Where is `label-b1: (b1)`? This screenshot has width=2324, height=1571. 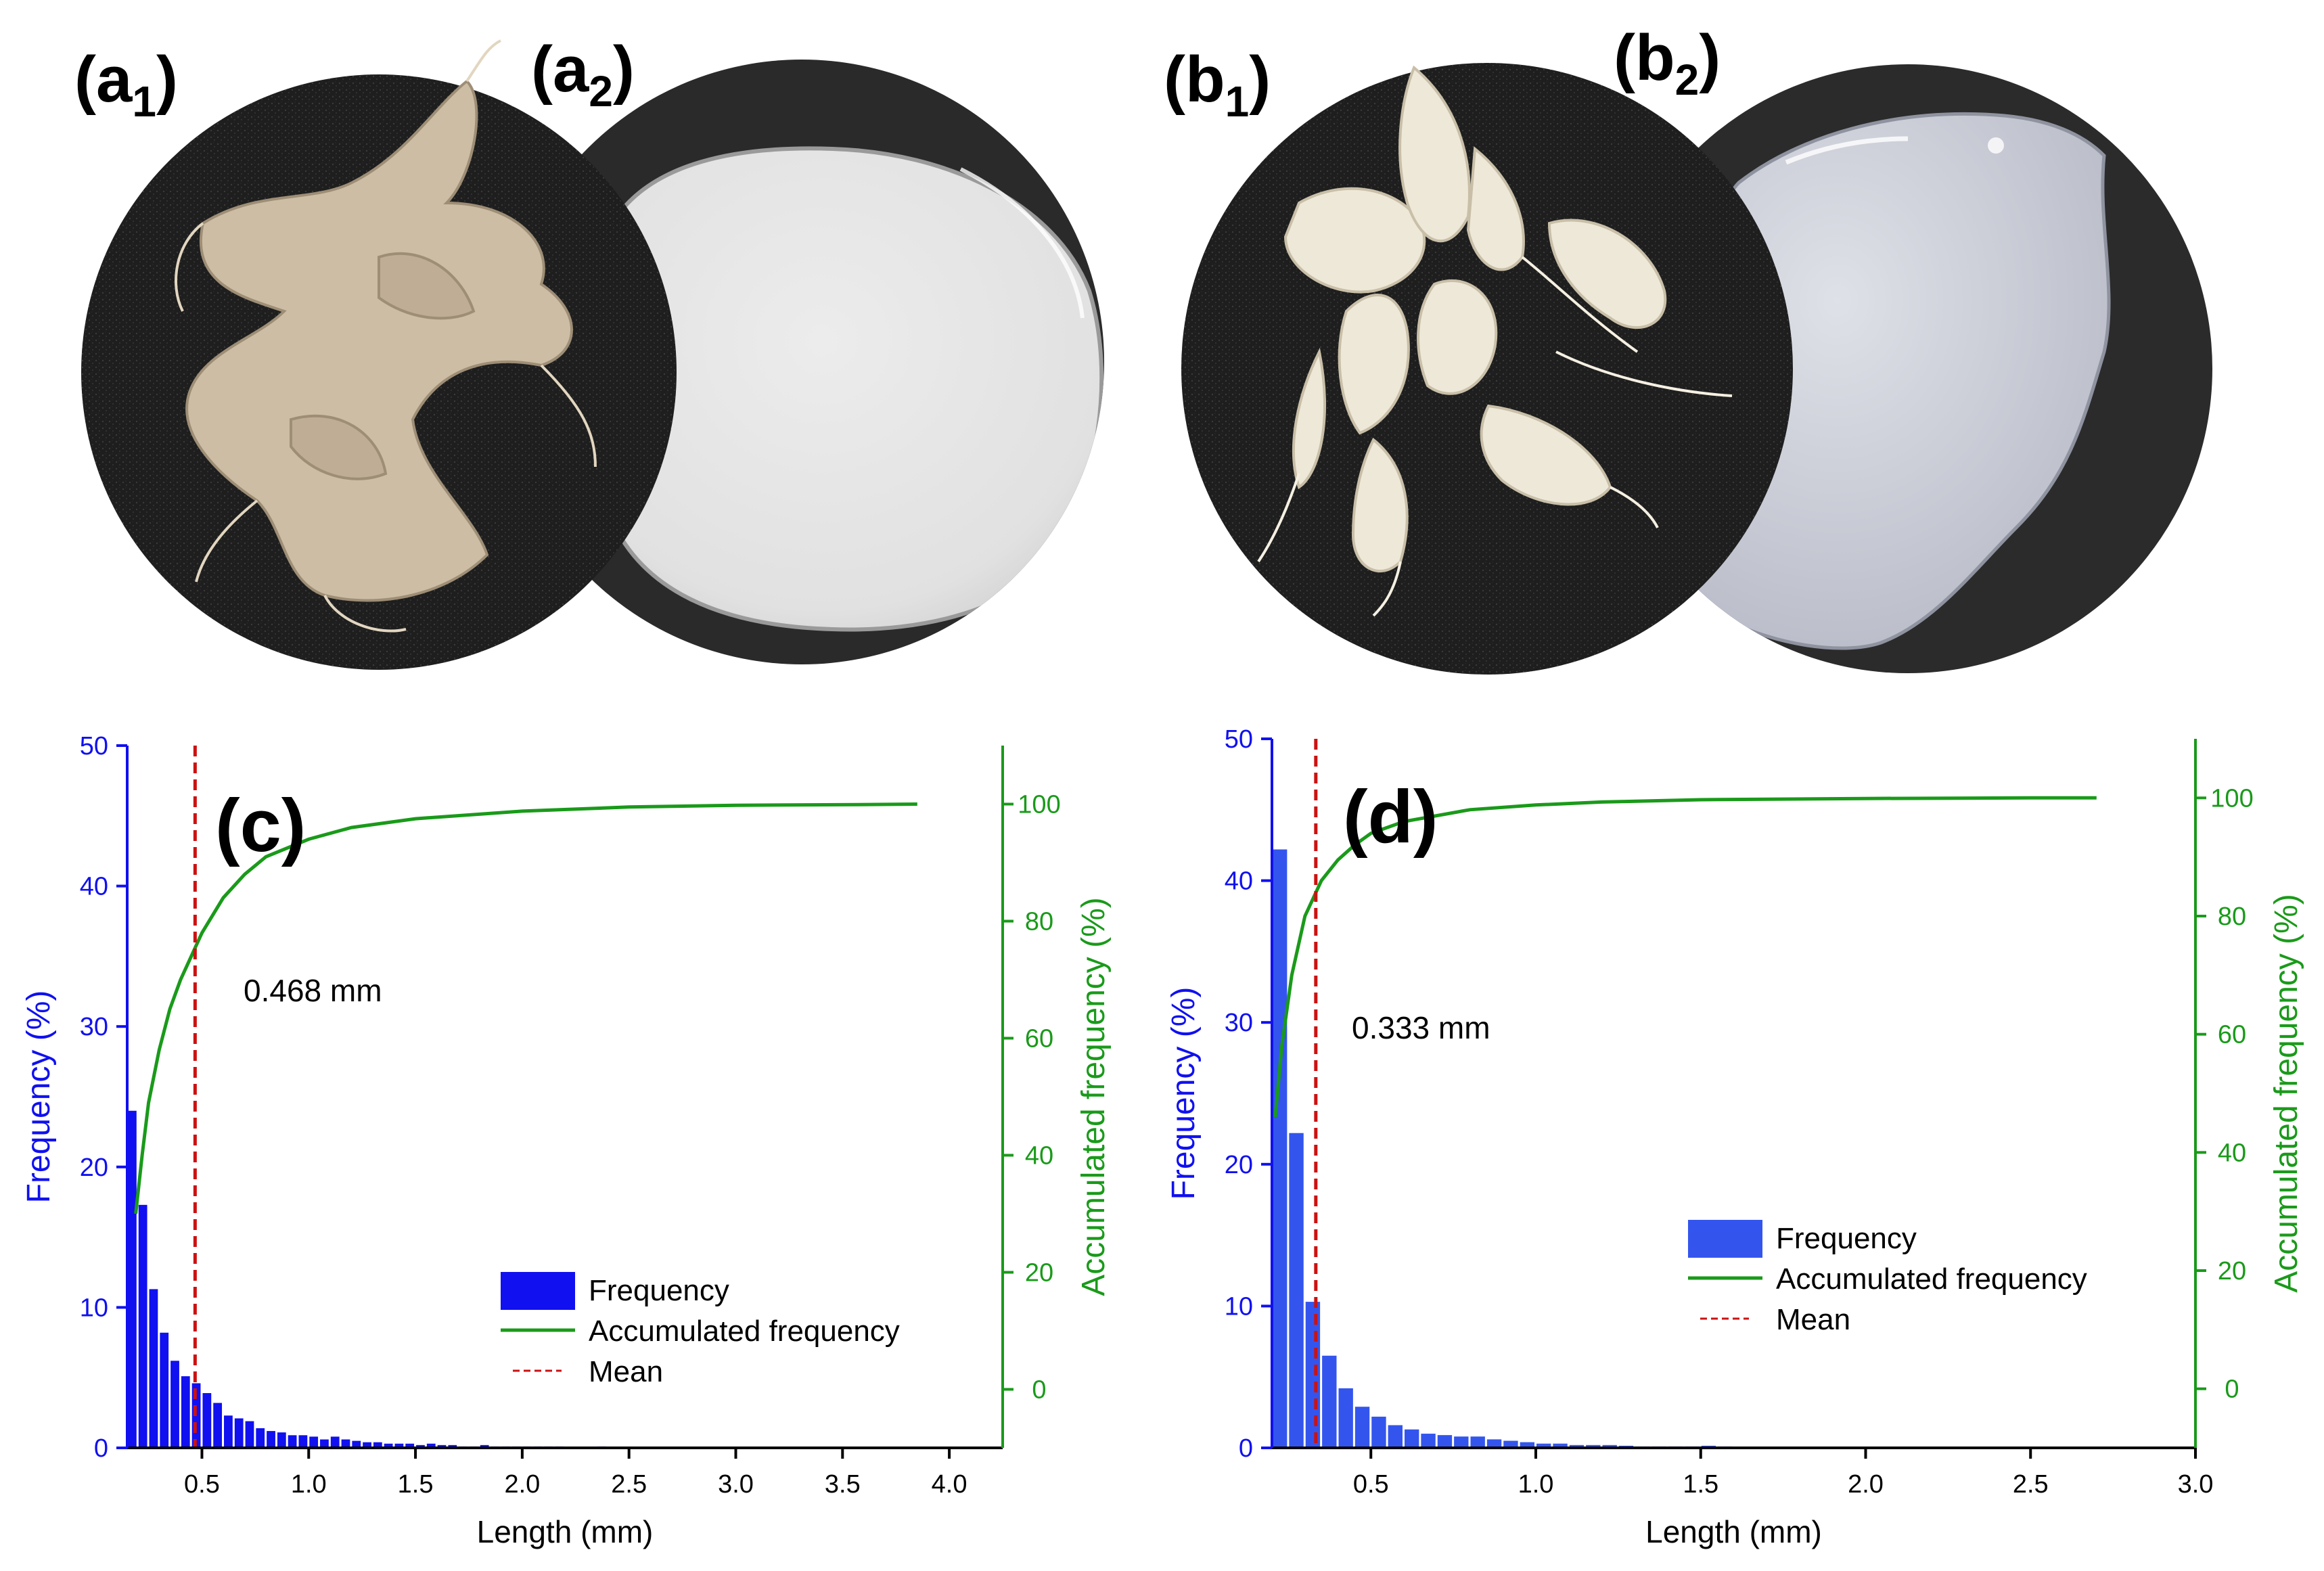
label-b1: (b1) is located at coordinates (1217, 84).